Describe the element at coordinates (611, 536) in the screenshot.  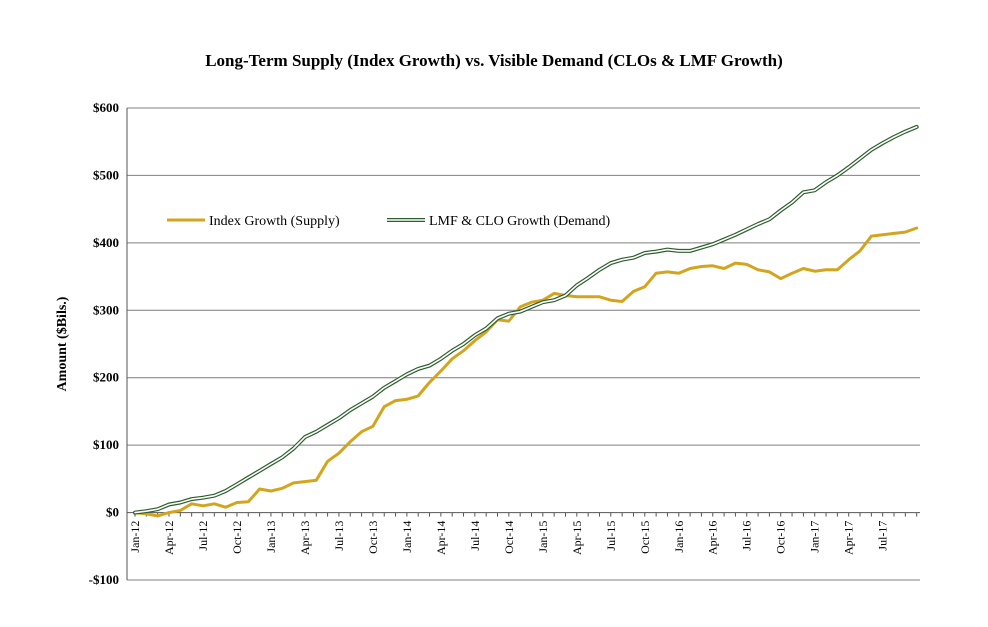
I see `x-tick-label: Jul-15` at that location.